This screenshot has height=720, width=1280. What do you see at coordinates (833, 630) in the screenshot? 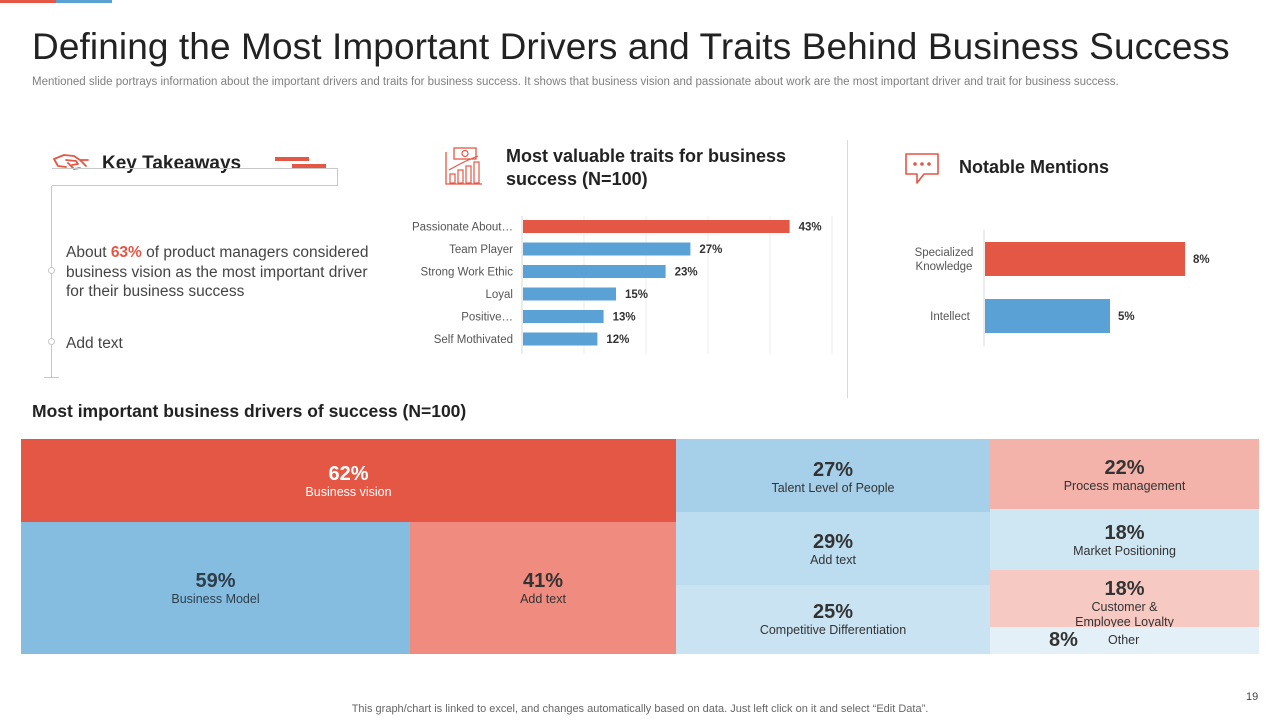
I see `driver-label: Competitive Differentiation` at bounding box center [833, 630].